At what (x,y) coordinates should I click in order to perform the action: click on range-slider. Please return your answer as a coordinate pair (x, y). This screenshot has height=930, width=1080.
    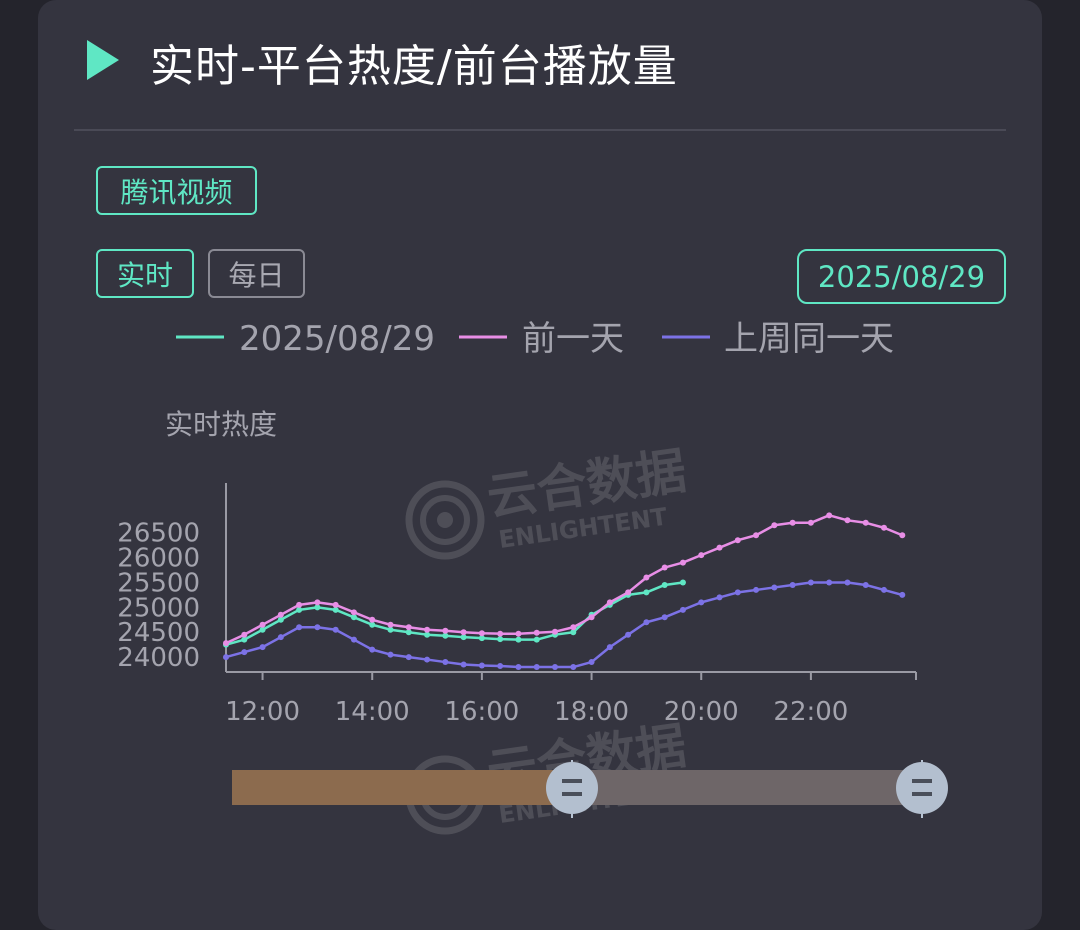
    Looking at the image, I should click on (590, 789).